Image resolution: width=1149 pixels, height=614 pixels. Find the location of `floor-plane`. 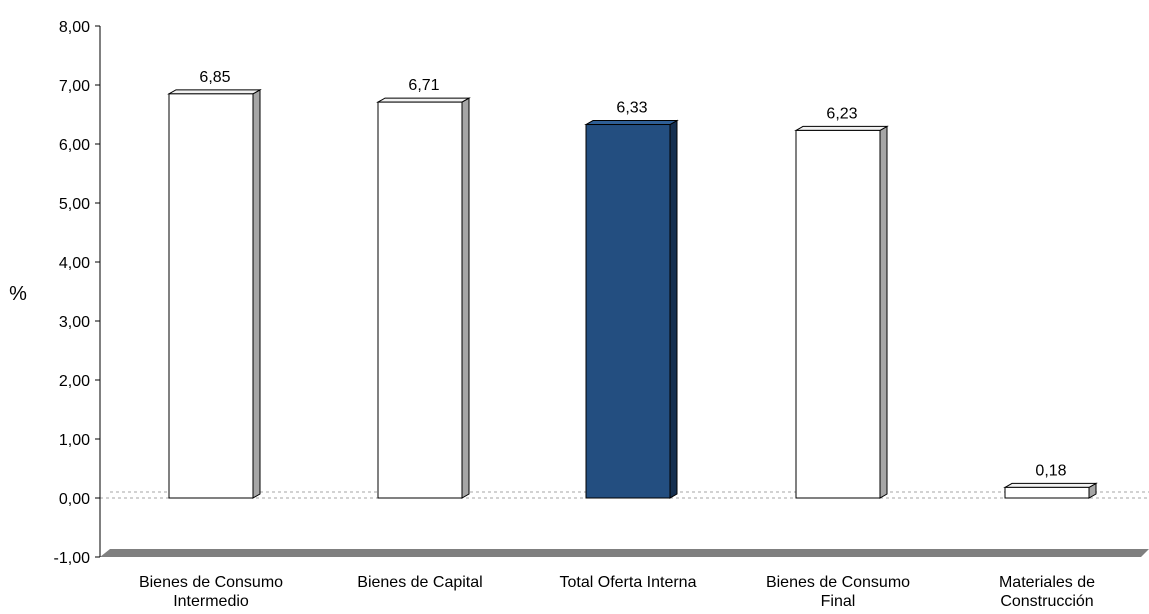

floor-plane is located at coordinates (624, 553).